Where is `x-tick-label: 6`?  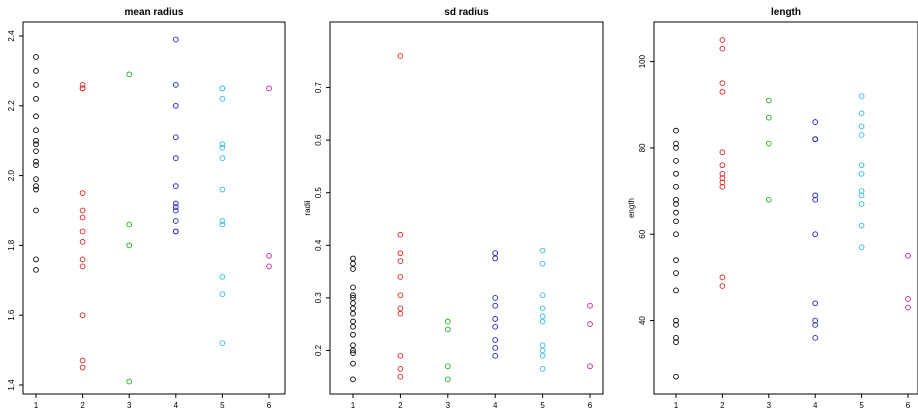
x-tick-label: 6 is located at coordinates (908, 405).